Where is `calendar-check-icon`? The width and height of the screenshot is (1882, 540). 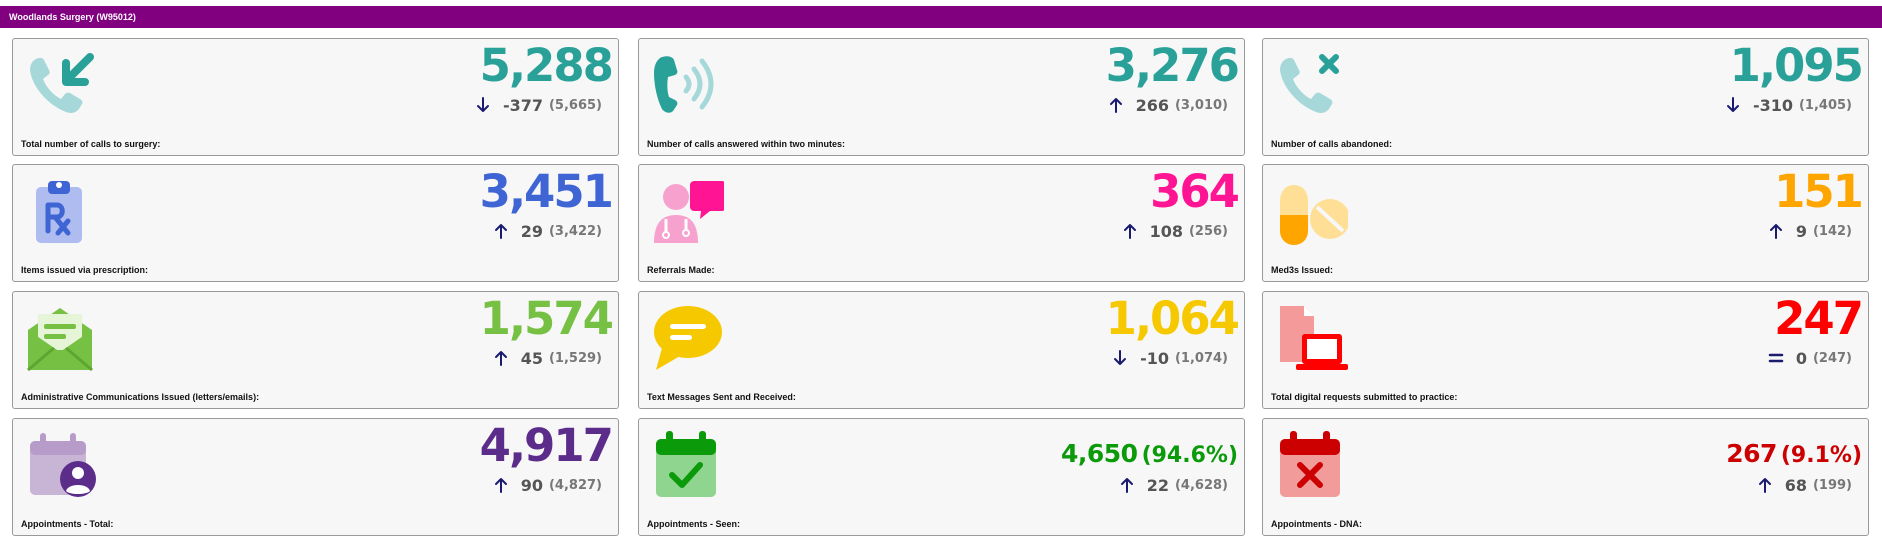 calendar-check-icon is located at coordinates (686, 464).